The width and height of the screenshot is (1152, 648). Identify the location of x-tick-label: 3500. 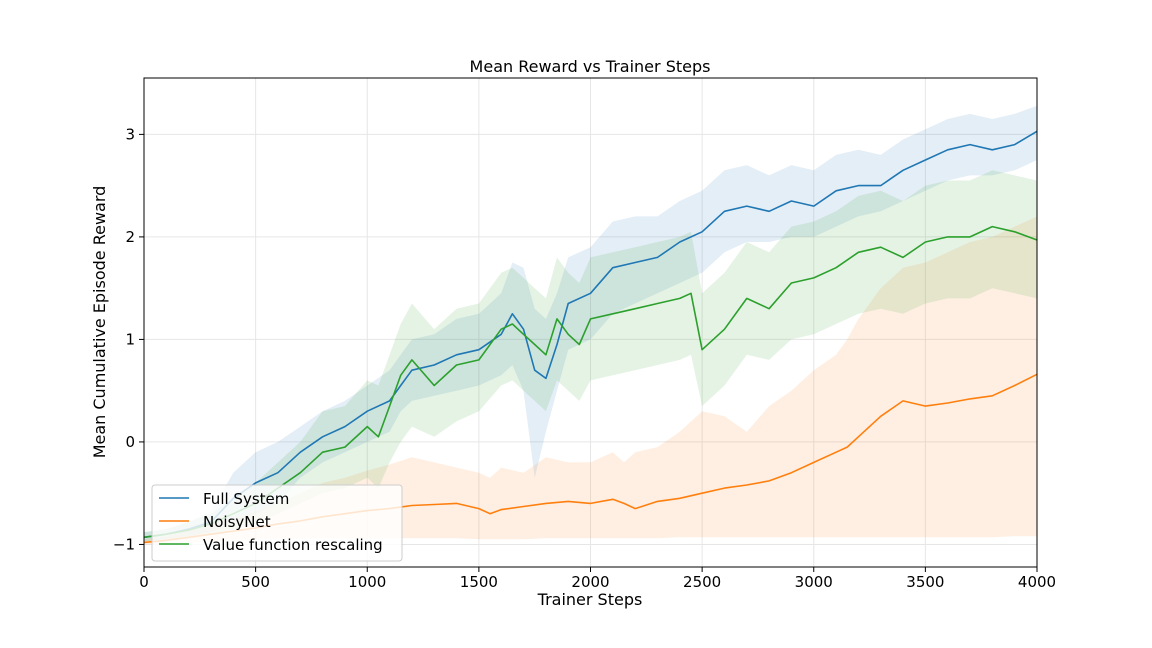
(925, 582).